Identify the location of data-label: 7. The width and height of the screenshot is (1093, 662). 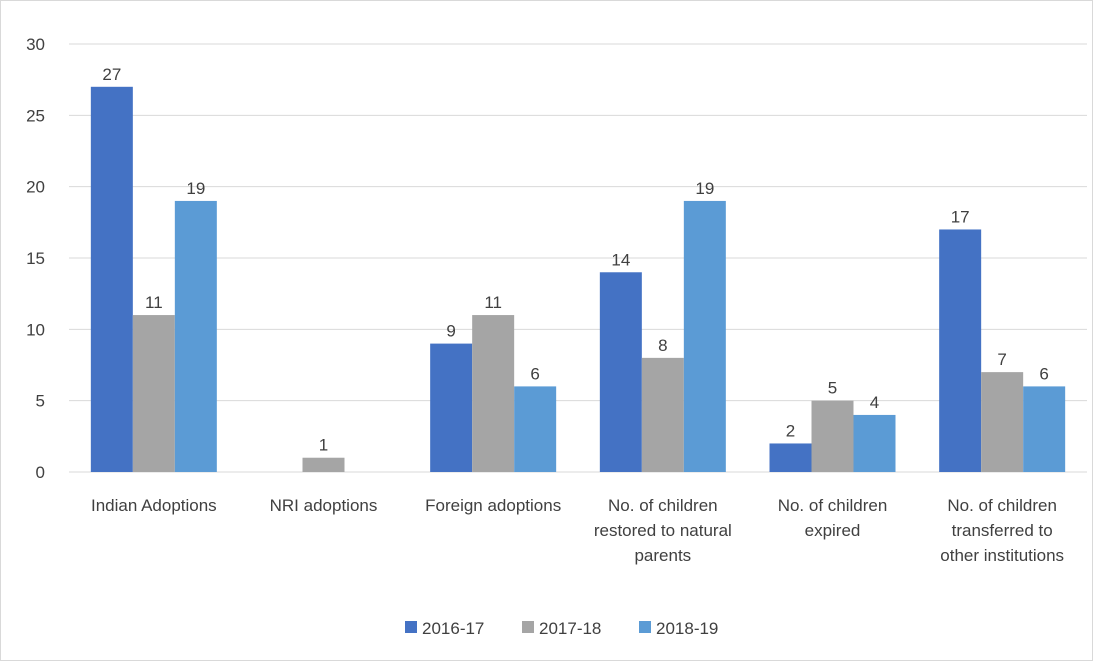
(1001, 359).